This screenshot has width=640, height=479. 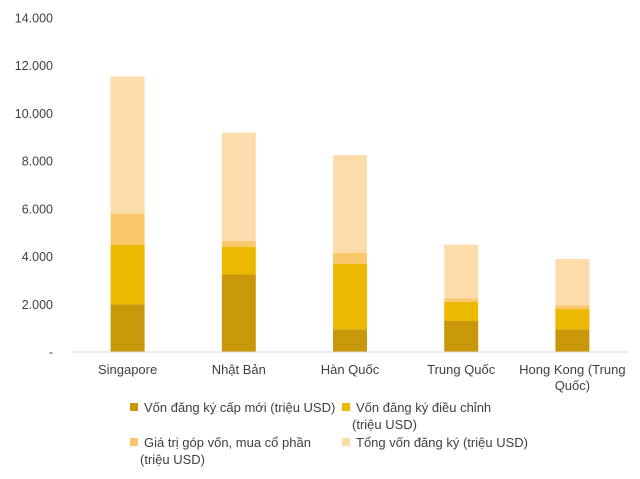 I want to click on legend-label: Vốn đăng ký điều chỉnh (triệu USD), so click(x=421, y=416).